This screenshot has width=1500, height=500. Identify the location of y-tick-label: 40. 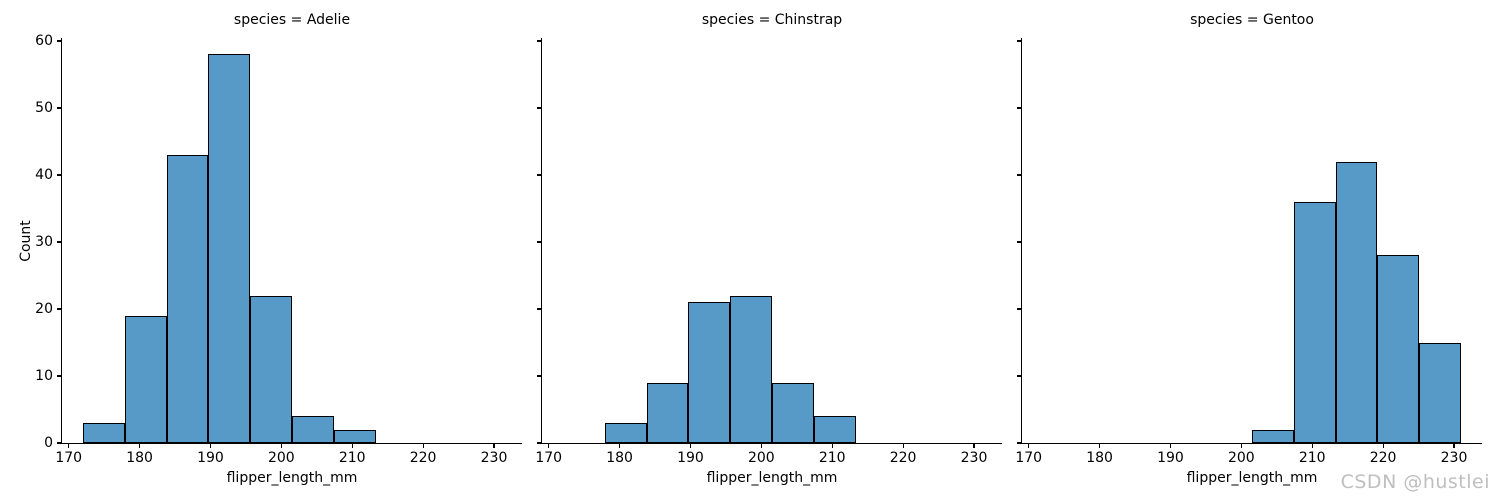
(44, 175).